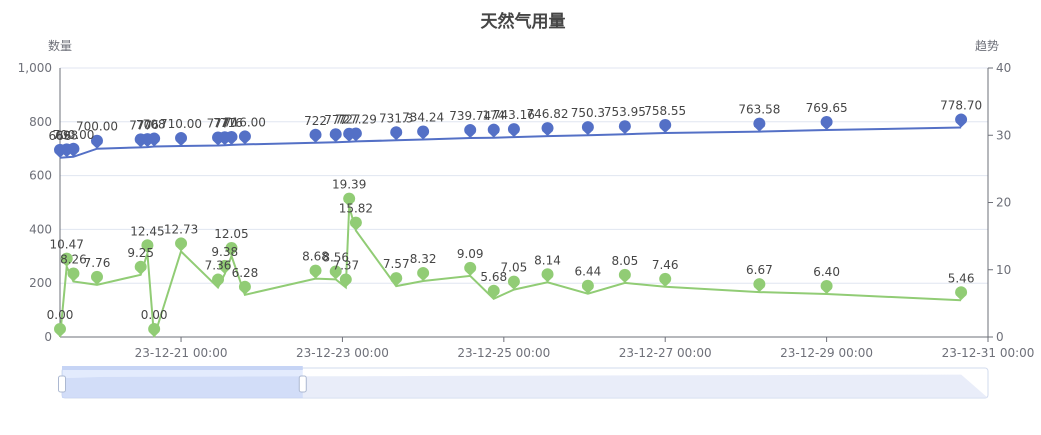 Image resolution: width=1041 pixels, height=435 pixels. Describe the element at coordinates (759, 270) in the screenshot. I see `series-2-data-label: 6.67` at that location.